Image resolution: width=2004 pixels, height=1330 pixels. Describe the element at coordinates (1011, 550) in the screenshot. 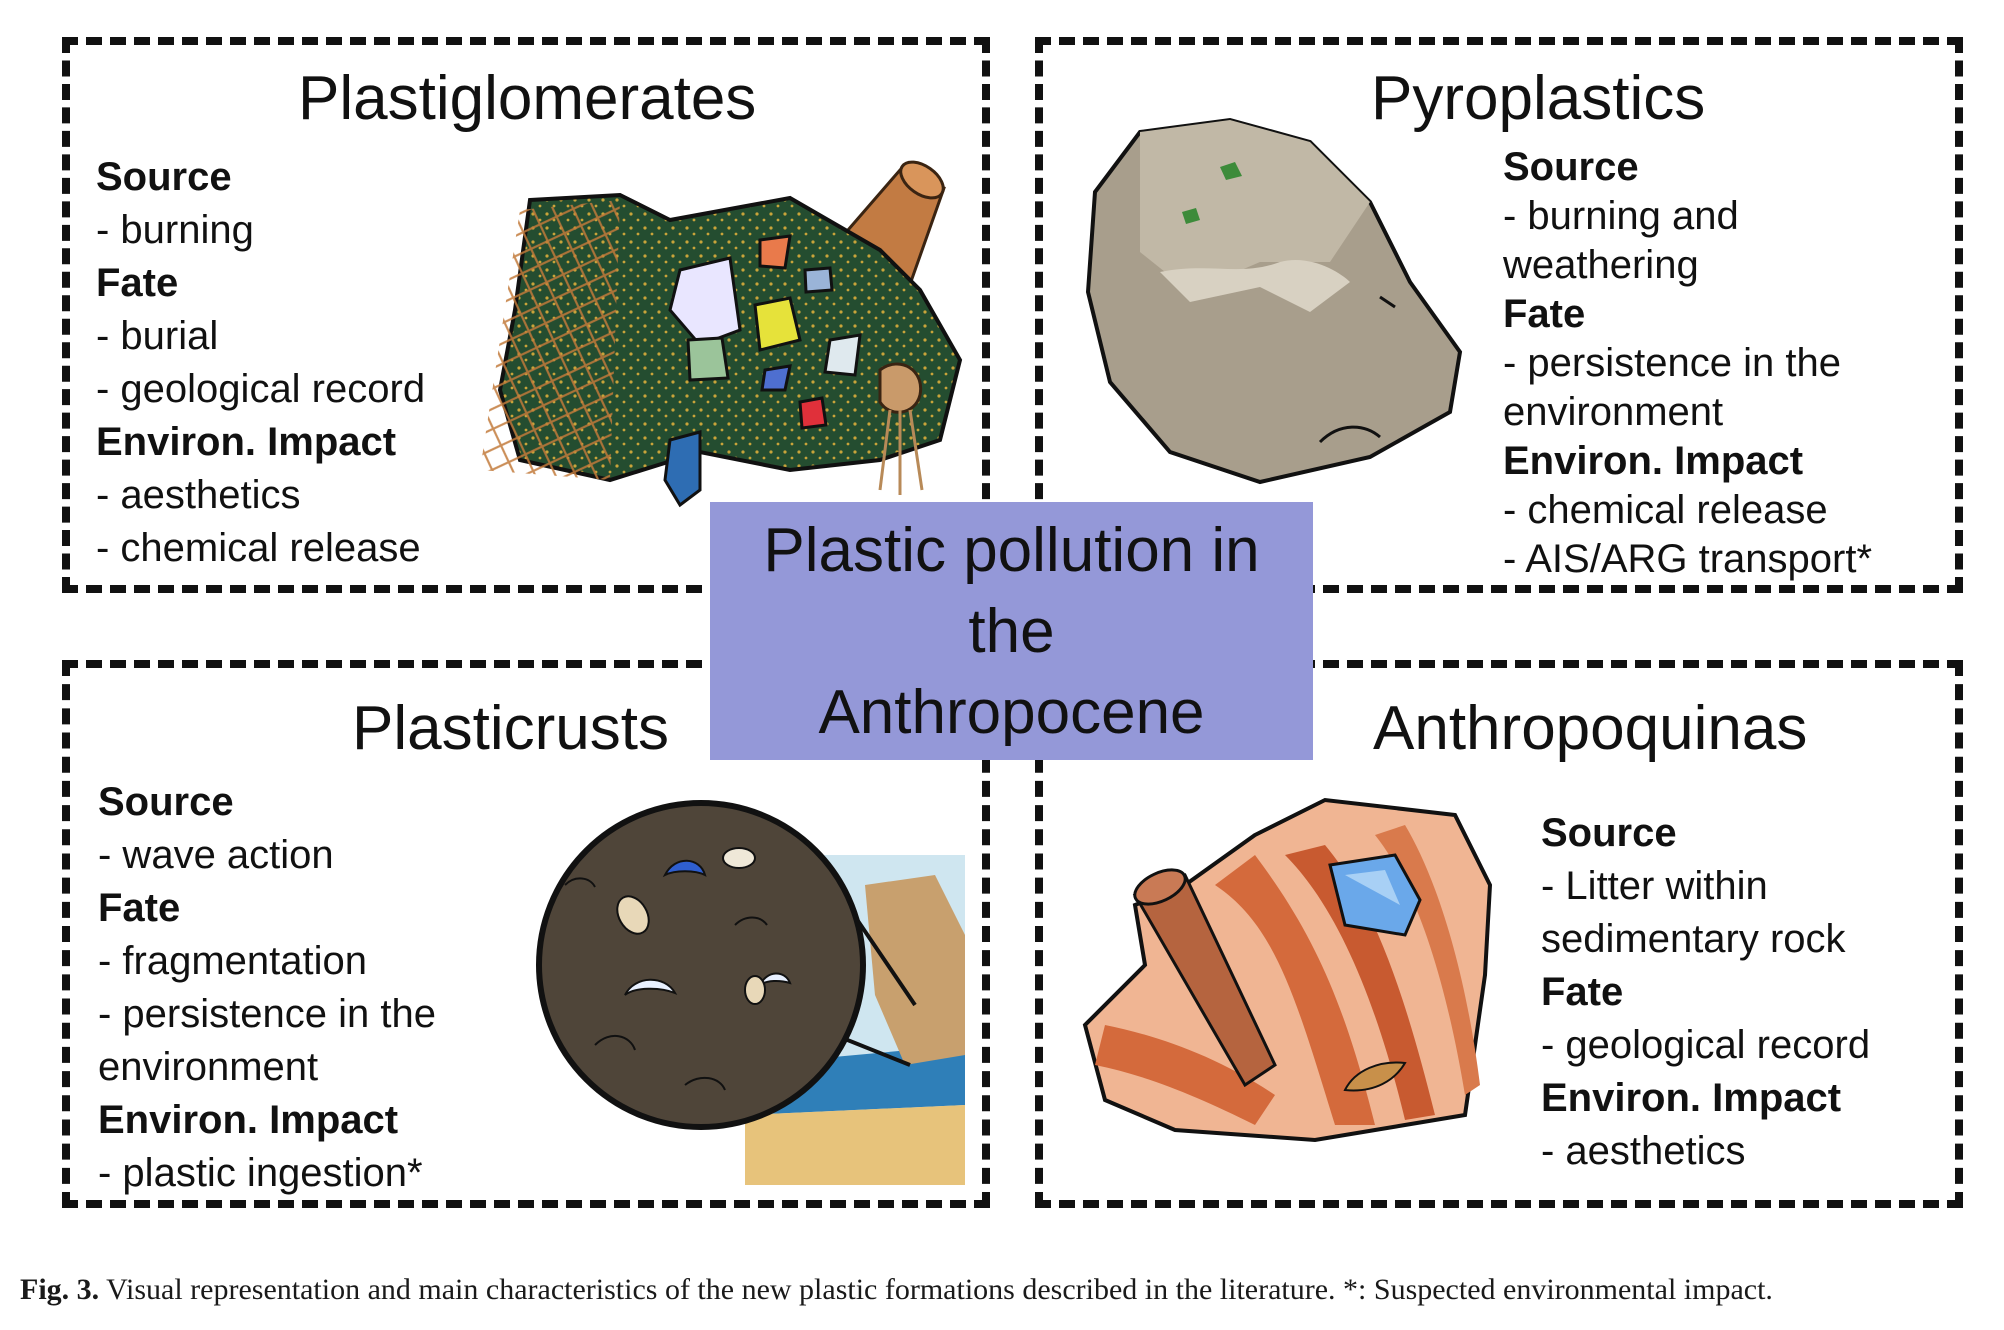

I see `center-title-line: Plastic pollution in` at that location.